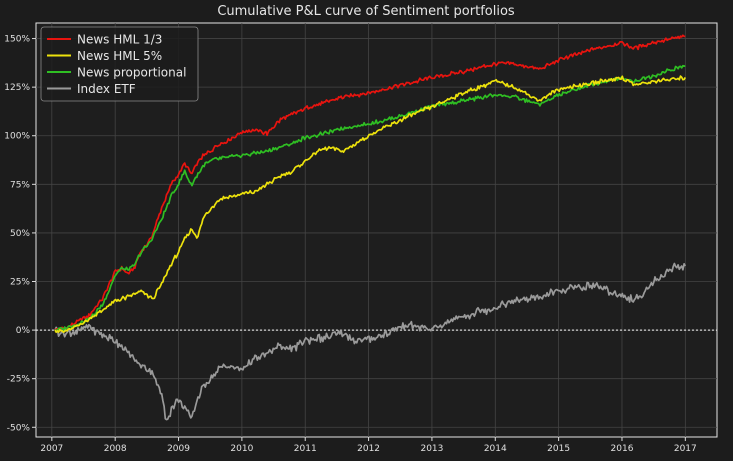 Image resolution: width=733 pixels, height=461 pixels. I want to click on y-tick-label: 25%, so click(20, 283).